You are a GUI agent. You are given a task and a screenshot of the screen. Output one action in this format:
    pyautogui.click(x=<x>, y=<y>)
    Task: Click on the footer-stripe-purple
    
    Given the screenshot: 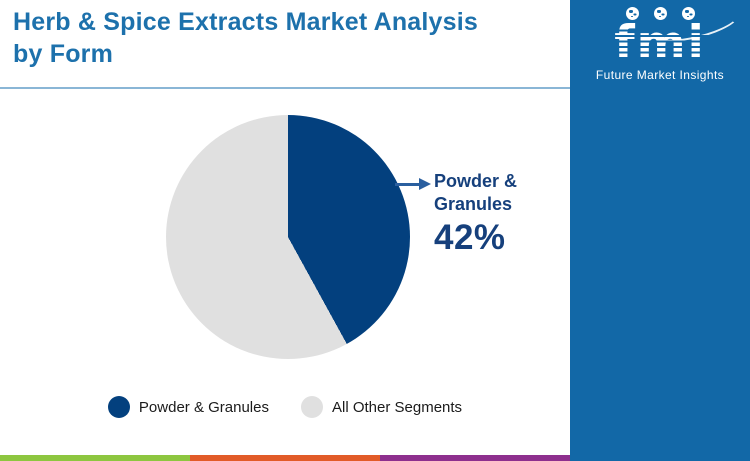 What is the action you would take?
    pyautogui.click(x=475, y=458)
    